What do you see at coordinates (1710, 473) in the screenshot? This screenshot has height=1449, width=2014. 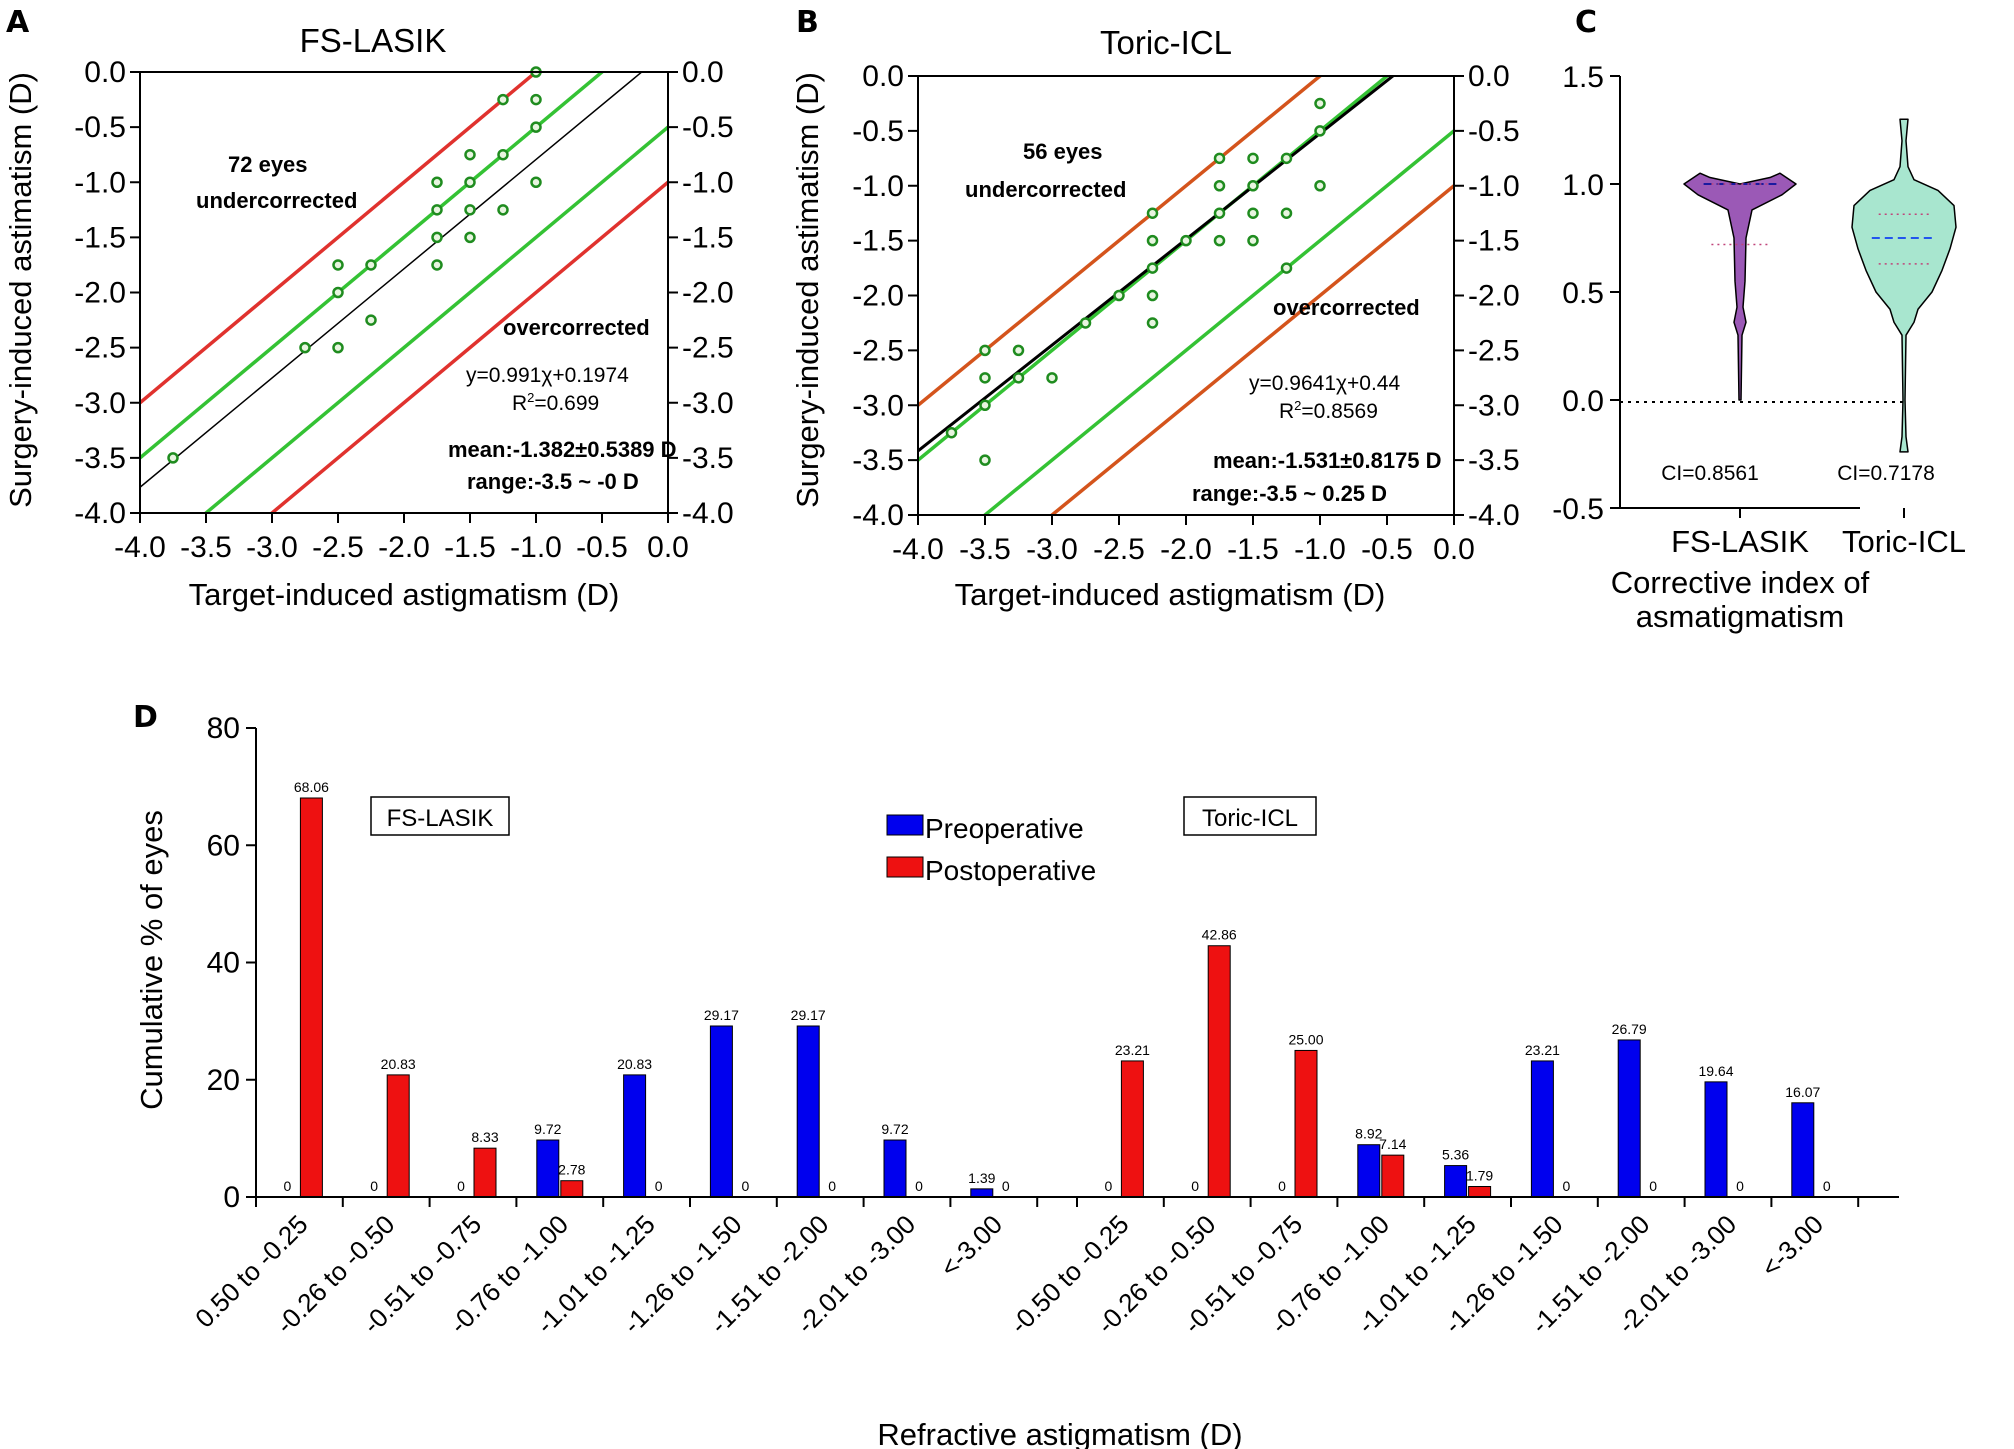 I see `panel-c-ci-label-fs-lasik: CI=0.8561` at bounding box center [1710, 473].